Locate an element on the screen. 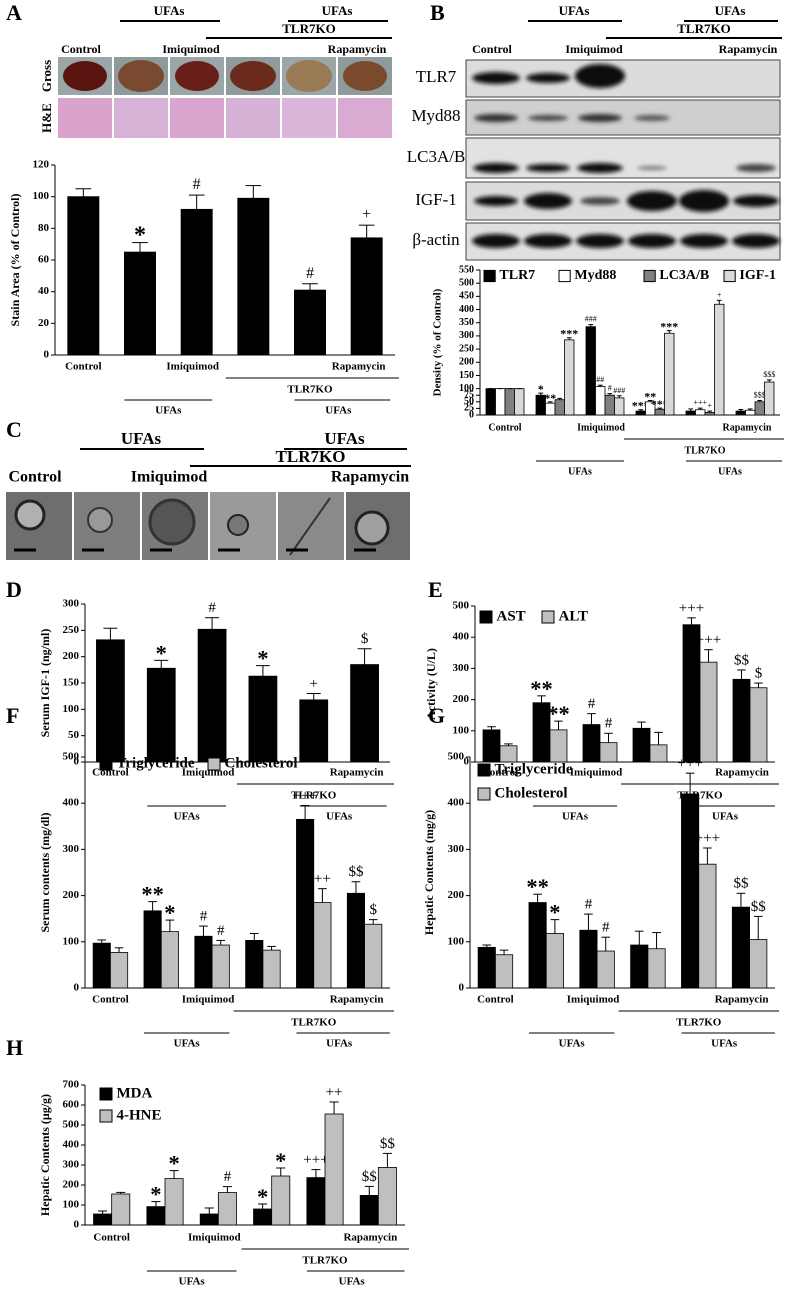 Image resolution: width=787 pixels, height=1291 pixels. header-category: Control is located at coordinates (81, 49).